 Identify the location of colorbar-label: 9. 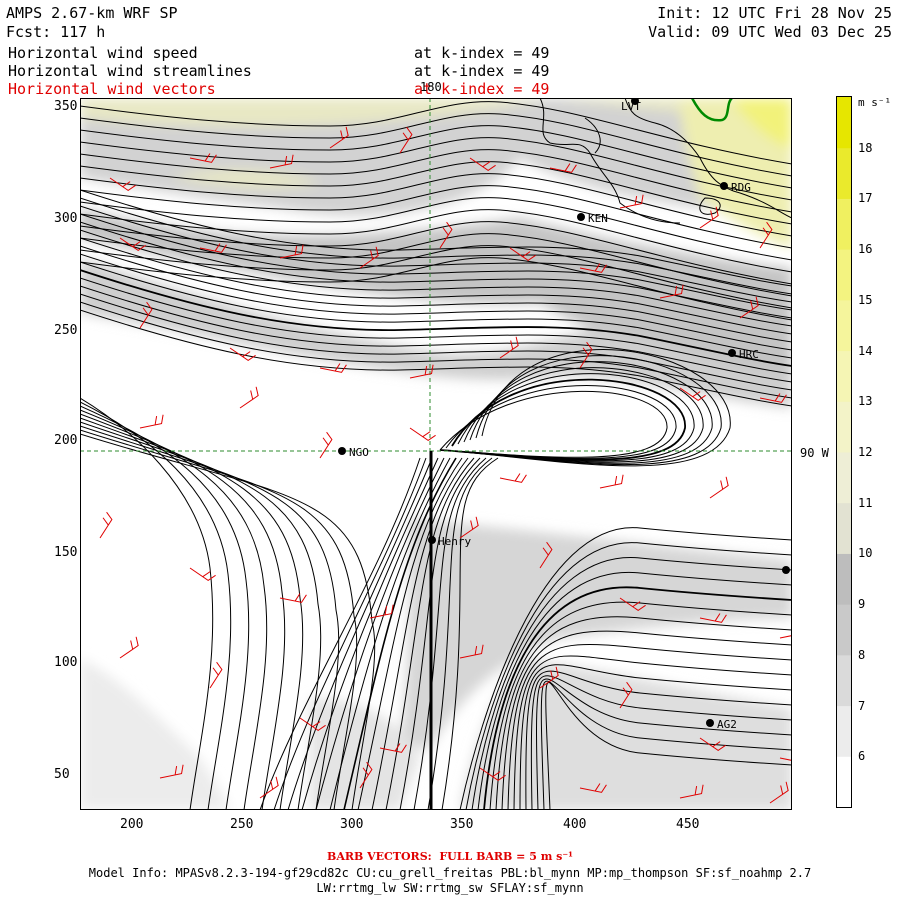
(862, 604).